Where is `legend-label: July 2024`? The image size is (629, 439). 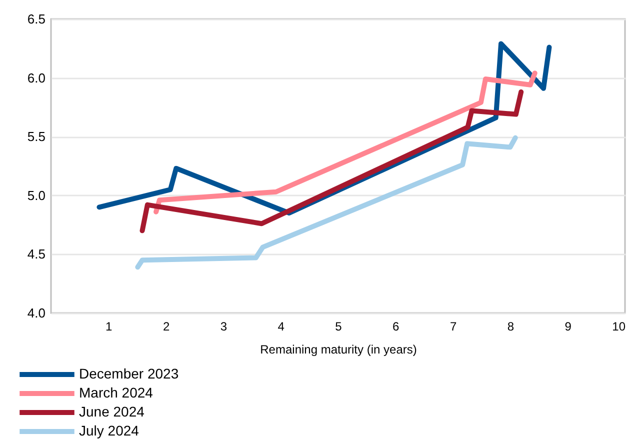
legend-label: July 2024 is located at coordinates (109, 430).